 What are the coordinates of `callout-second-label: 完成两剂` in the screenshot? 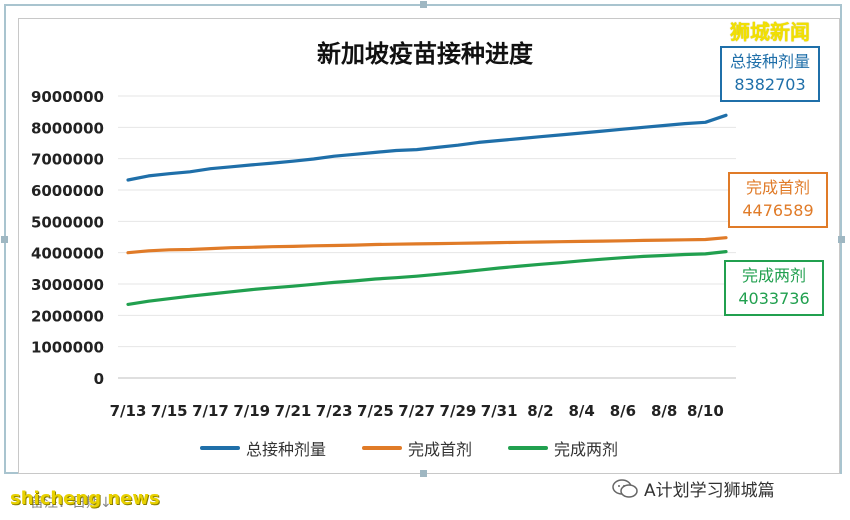 It's located at (773, 275).